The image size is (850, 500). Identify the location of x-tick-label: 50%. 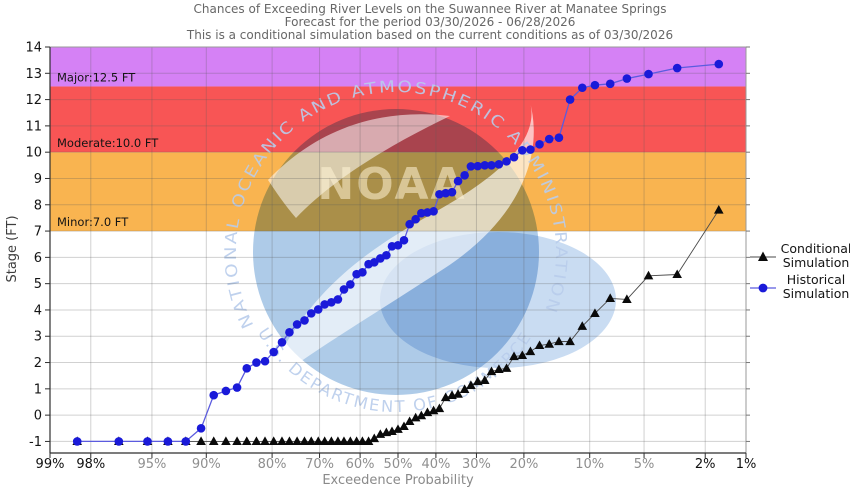
(398, 464).